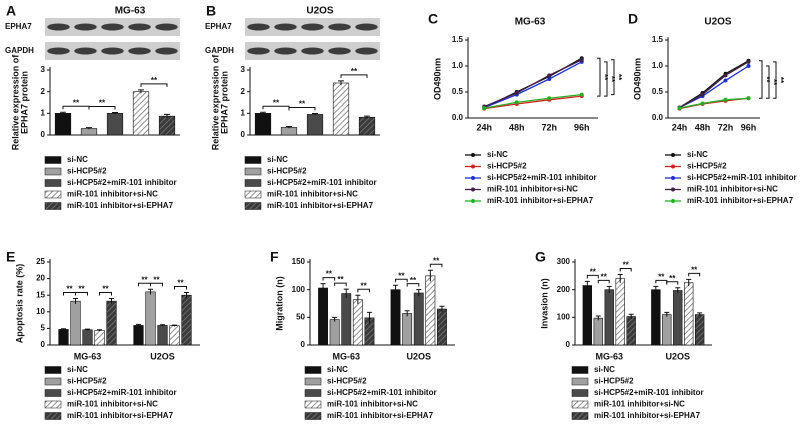 The height and width of the screenshot is (431, 800). Describe the element at coordinates (43, 112) in the screenshot. I see `y-tick-label: 1` at that location.